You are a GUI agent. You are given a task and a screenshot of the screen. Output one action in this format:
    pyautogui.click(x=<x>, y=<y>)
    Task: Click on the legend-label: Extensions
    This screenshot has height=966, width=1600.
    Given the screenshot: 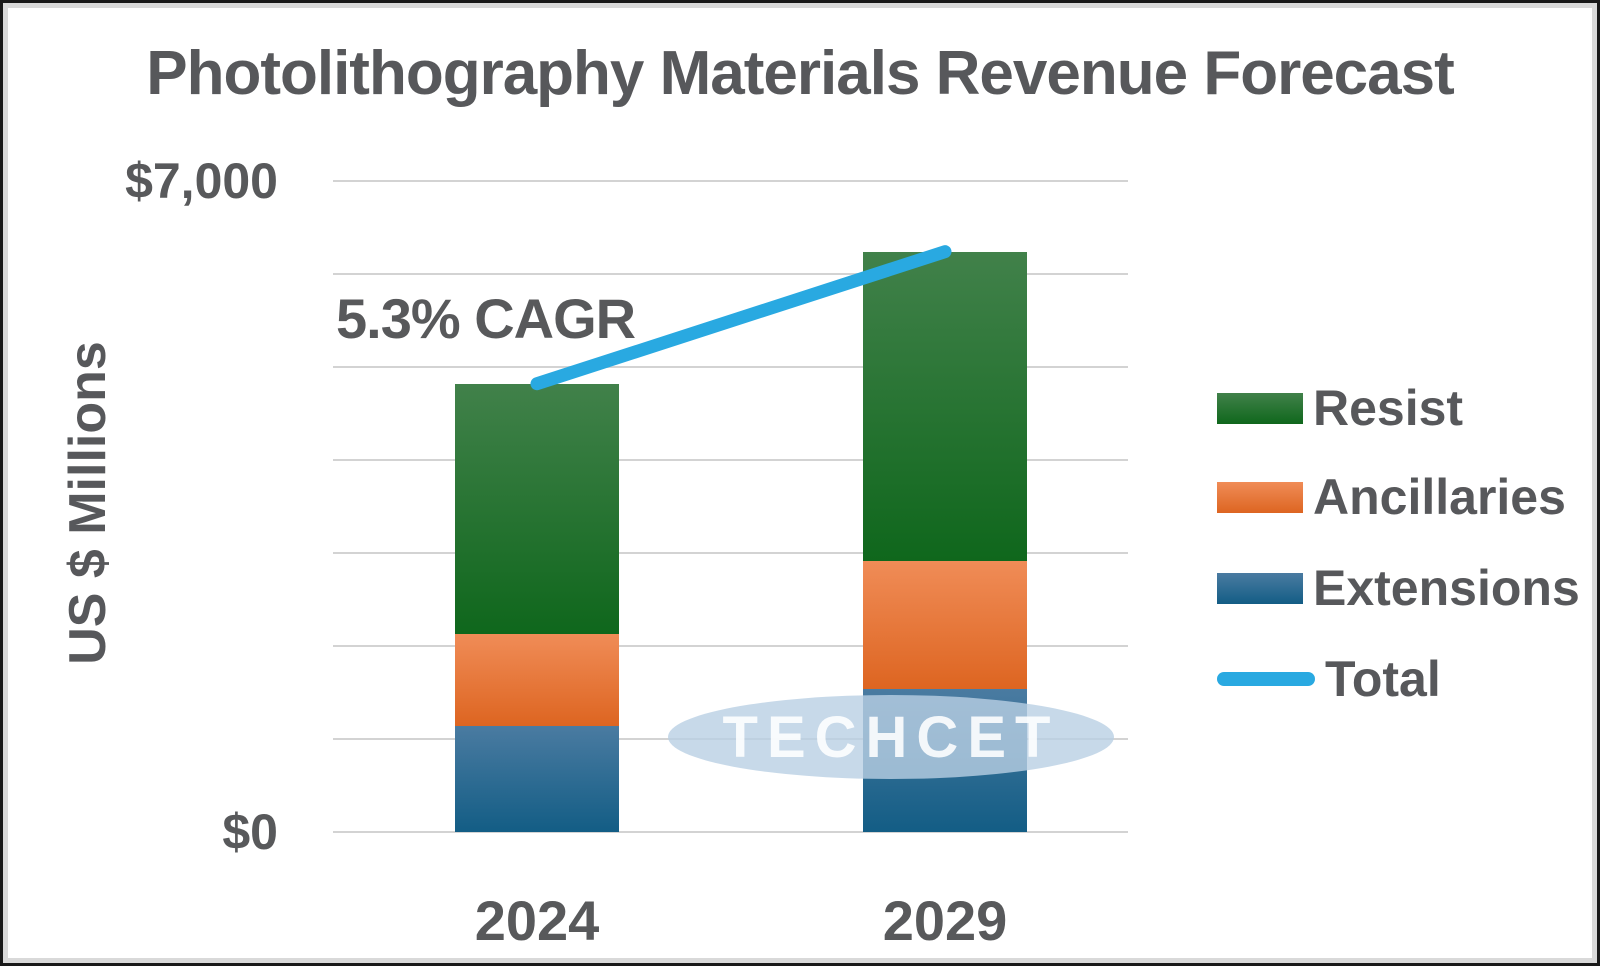 What is the action you would take?
    pyautogui.click(x=1446, y=588)
    